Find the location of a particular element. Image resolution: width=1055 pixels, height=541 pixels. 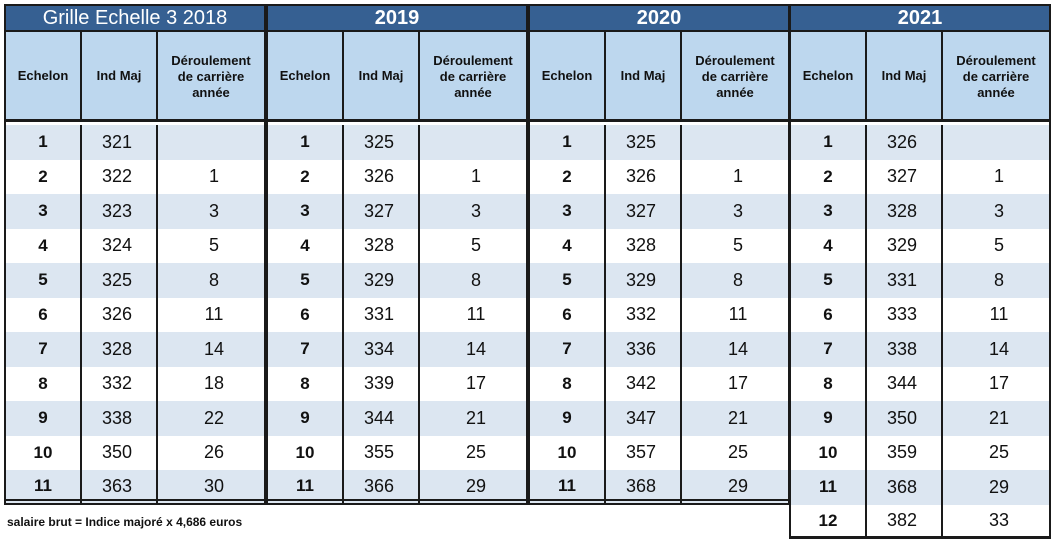

deroulement-cell is located at coordinates (735, 142).